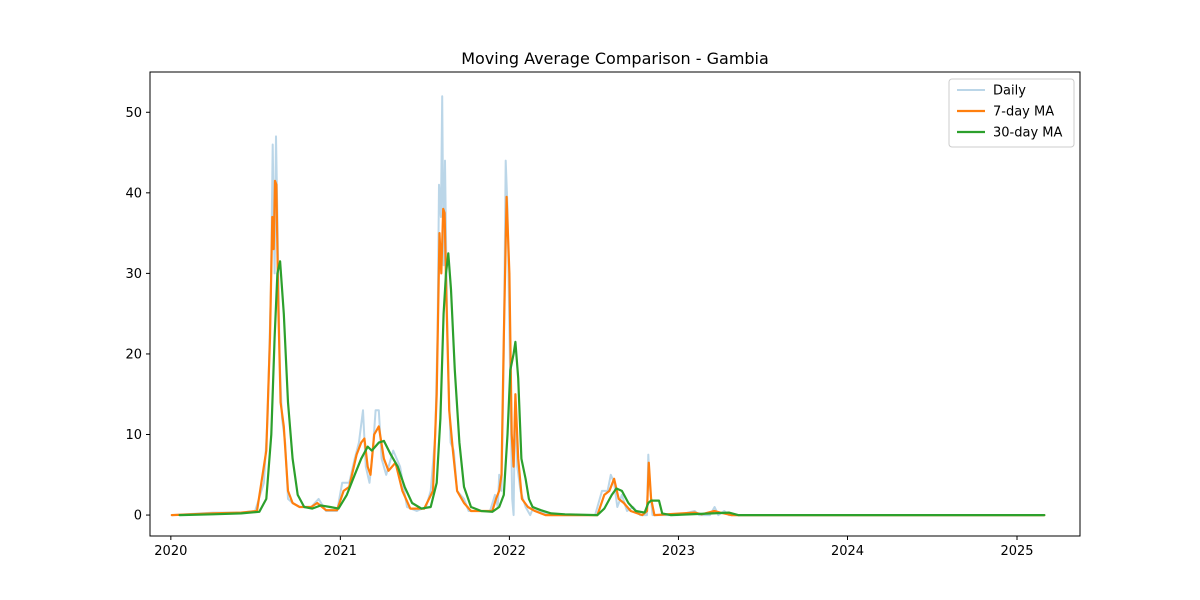 The height and width of the screenshot is (600, 1200). Describe the element at coordinates (133, 435) in the screenshot. I see `y-tick-label: 10` at that location.